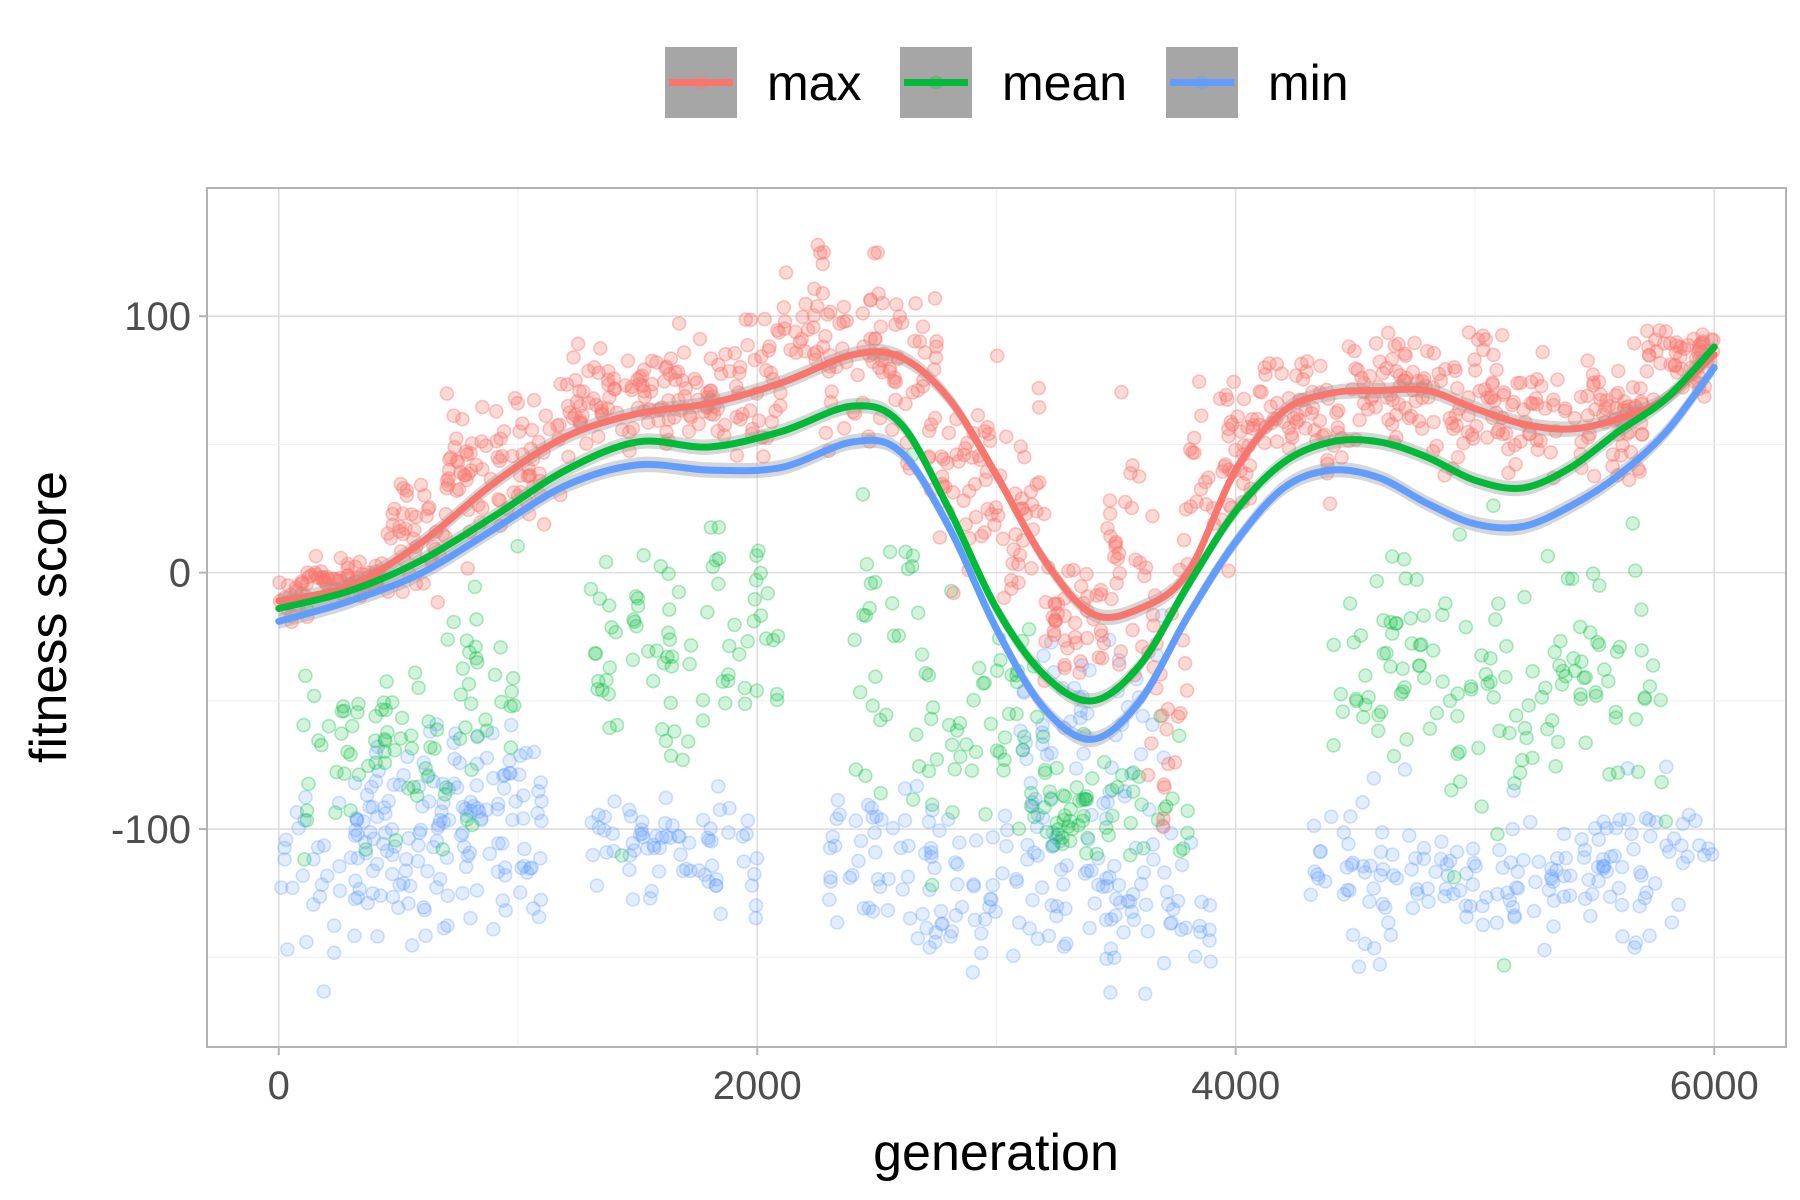 This screenshot has width=1800, height=1200. I want to click on y-tick-label: 0, so click(180, 574).